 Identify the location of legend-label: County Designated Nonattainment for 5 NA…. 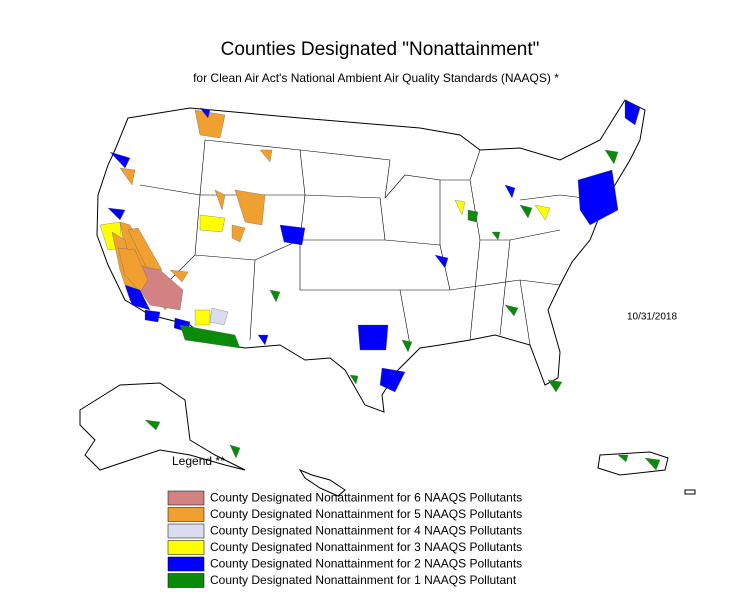
(366, 514).